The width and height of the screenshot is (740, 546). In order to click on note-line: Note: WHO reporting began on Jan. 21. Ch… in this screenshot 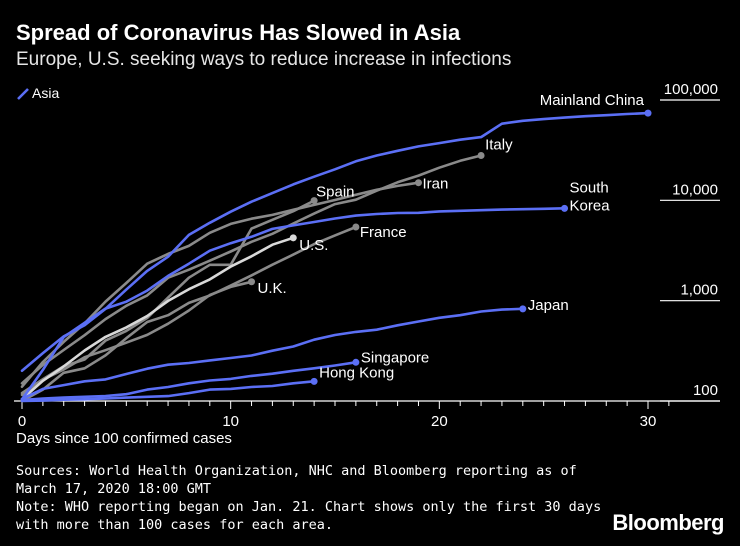, I will do `click(309, 507)`.